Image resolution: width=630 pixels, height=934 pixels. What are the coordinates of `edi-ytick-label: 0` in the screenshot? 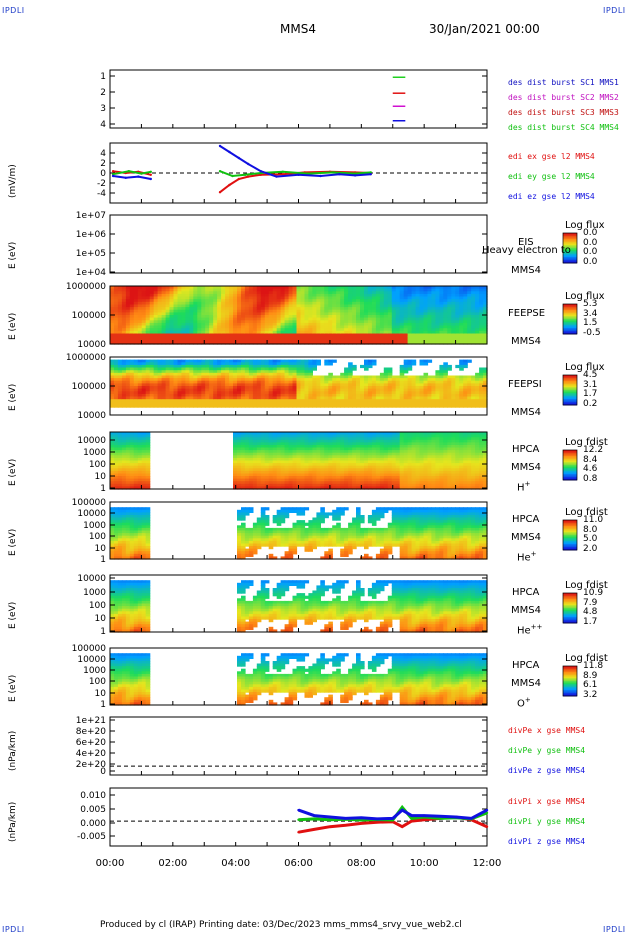 It's located at (103, 174).